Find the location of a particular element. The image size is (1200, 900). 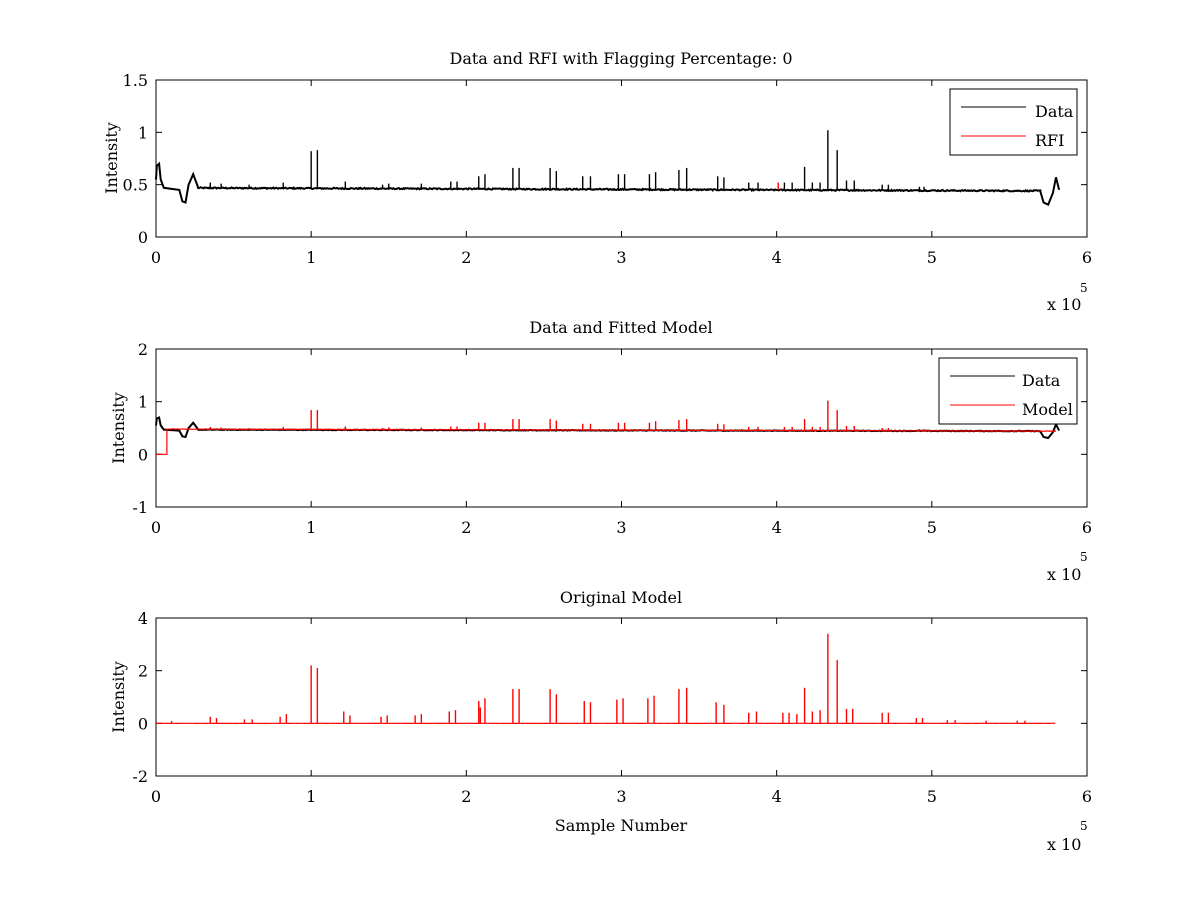

panel-1-axes-box is located at coordinates (621, 158).